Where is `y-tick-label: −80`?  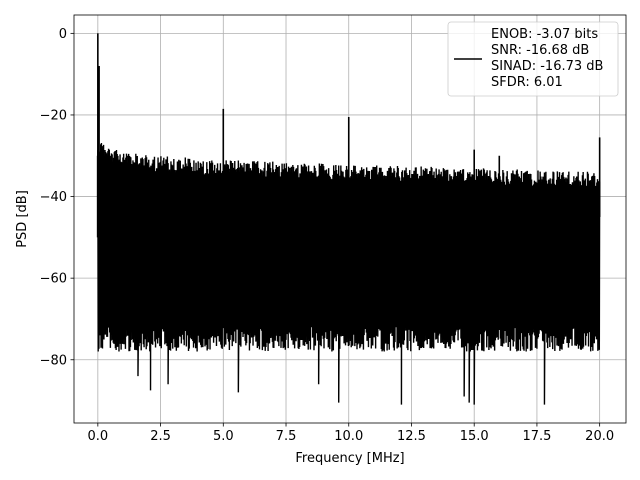
y-tick-label: −80 is located at coordinates (53, 360).